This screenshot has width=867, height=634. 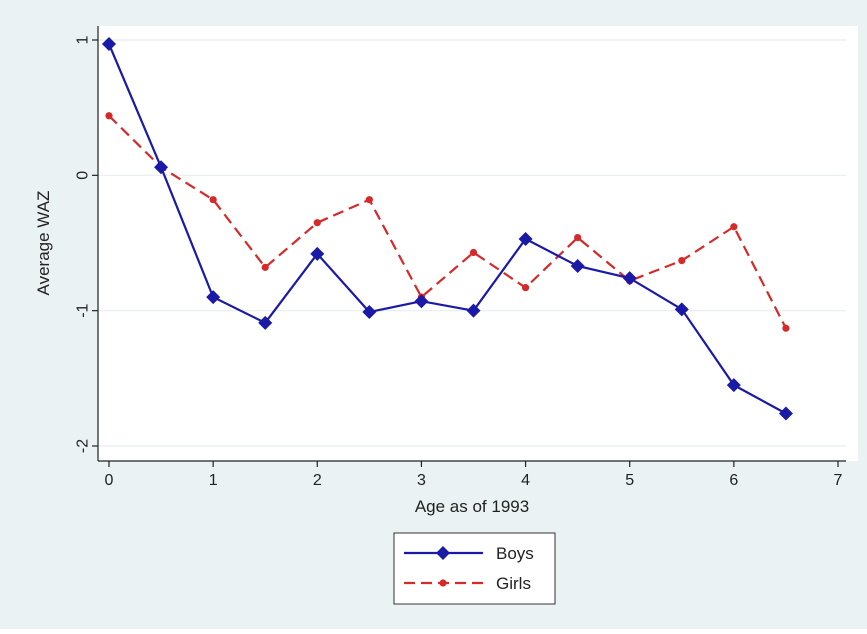 What do you see at coordinates (213, 480) in the screenshot?
I see `x-tick-label: 1` at bounding box center [213, 480].